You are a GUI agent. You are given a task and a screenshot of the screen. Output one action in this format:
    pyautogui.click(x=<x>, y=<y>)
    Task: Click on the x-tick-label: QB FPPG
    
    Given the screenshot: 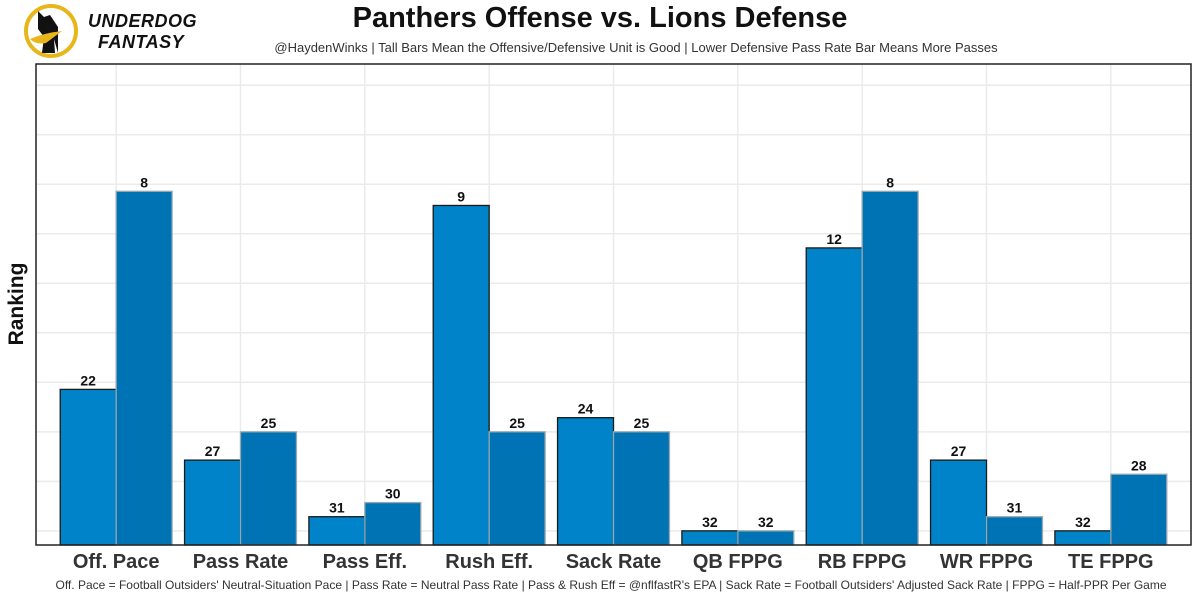 What is the action you would take?
    pyautogui.click(x=738, y=562)
    